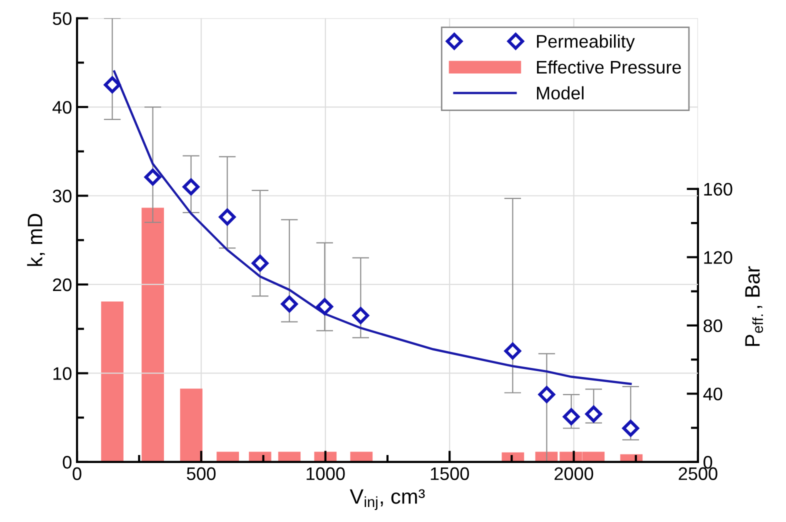 The height and width of the screenshot is (522, 786). Describe the element at coordinates (62, 107) in the screenshot. I see `y-tick-label: 40` at that location.